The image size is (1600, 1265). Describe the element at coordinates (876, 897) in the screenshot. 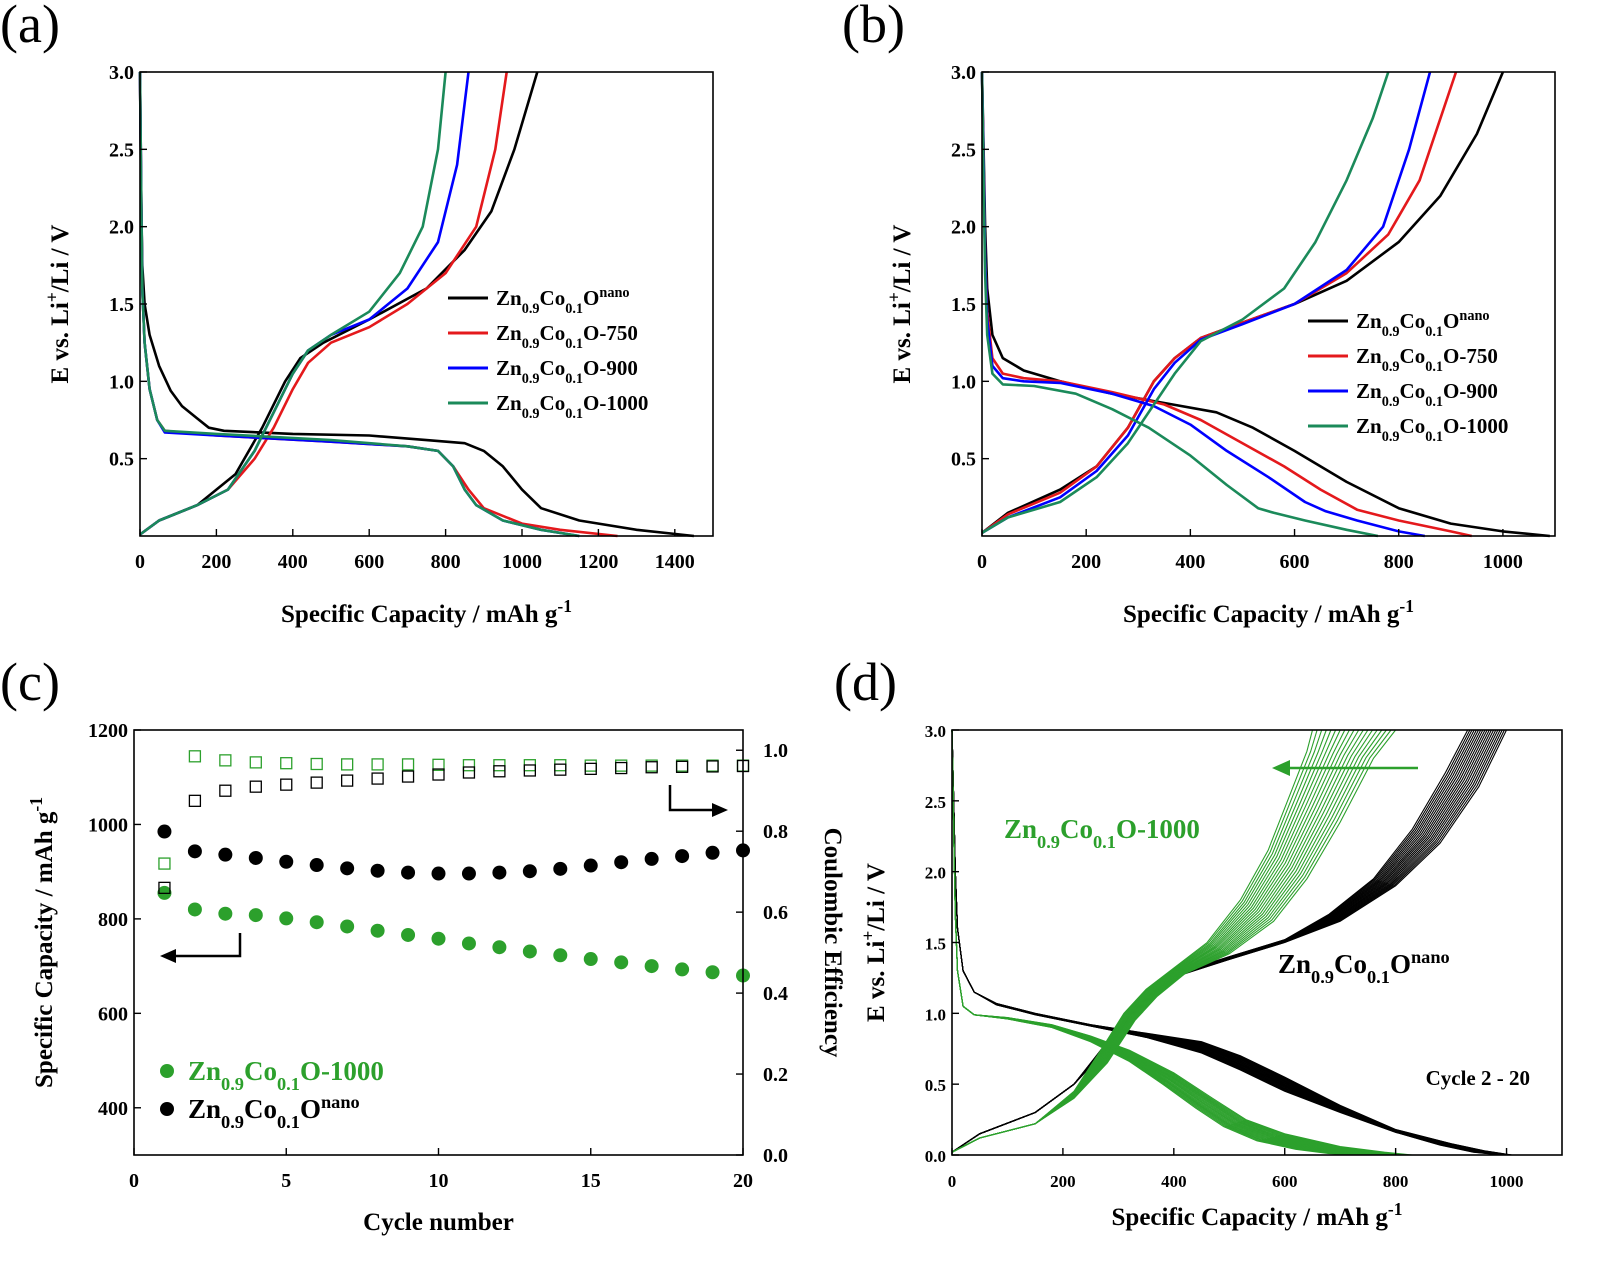

I see `y-axis-label-text: /Li / V` at that location.